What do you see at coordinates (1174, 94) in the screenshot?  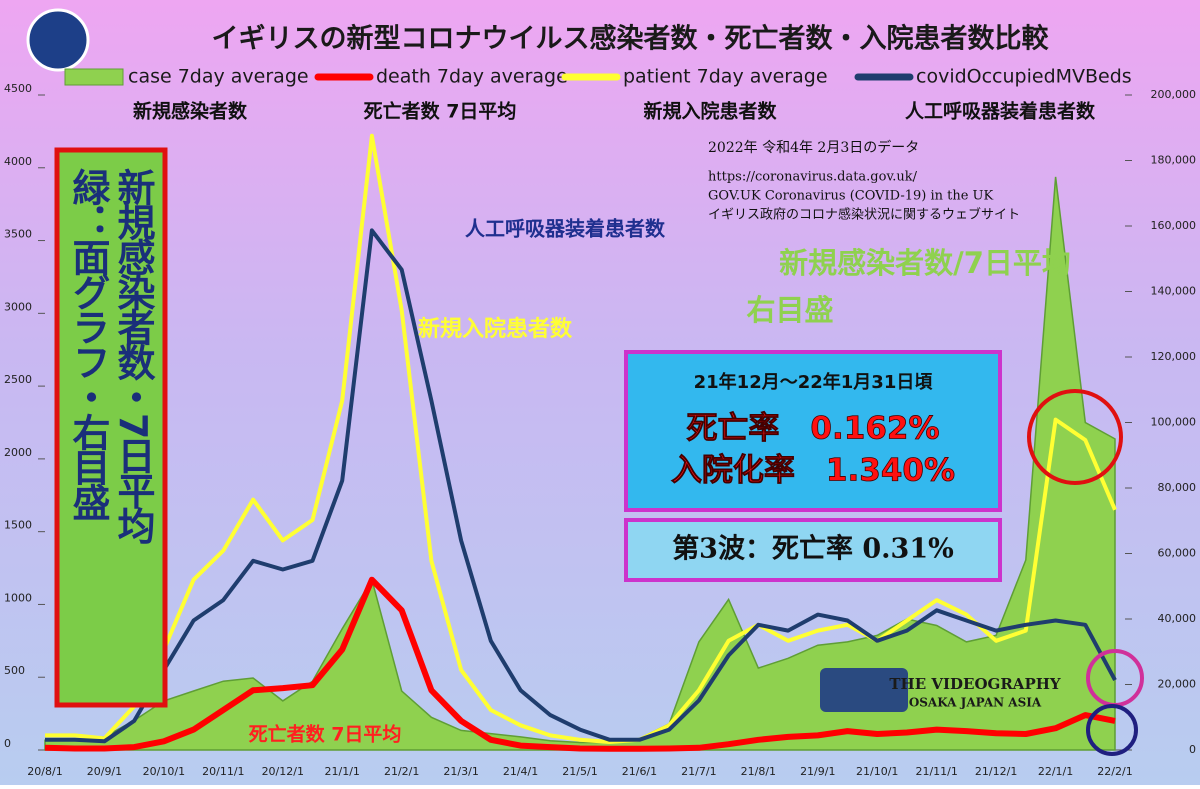 I see `y2-tick-label: 200,000` at bounding box center [1174, 94].